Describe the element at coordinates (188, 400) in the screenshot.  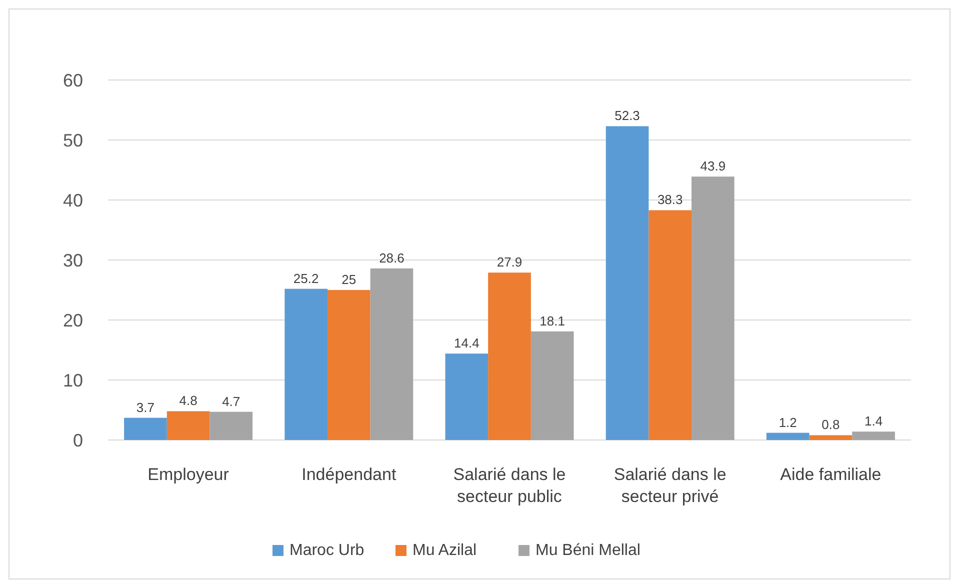
I see `data-label: 4.8` at that location.